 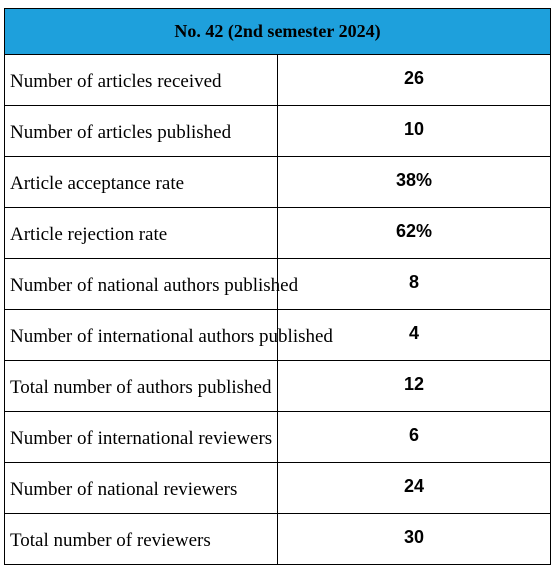 I want to click on table-row: Number of national authors published 8, so click(x=277, y=284).